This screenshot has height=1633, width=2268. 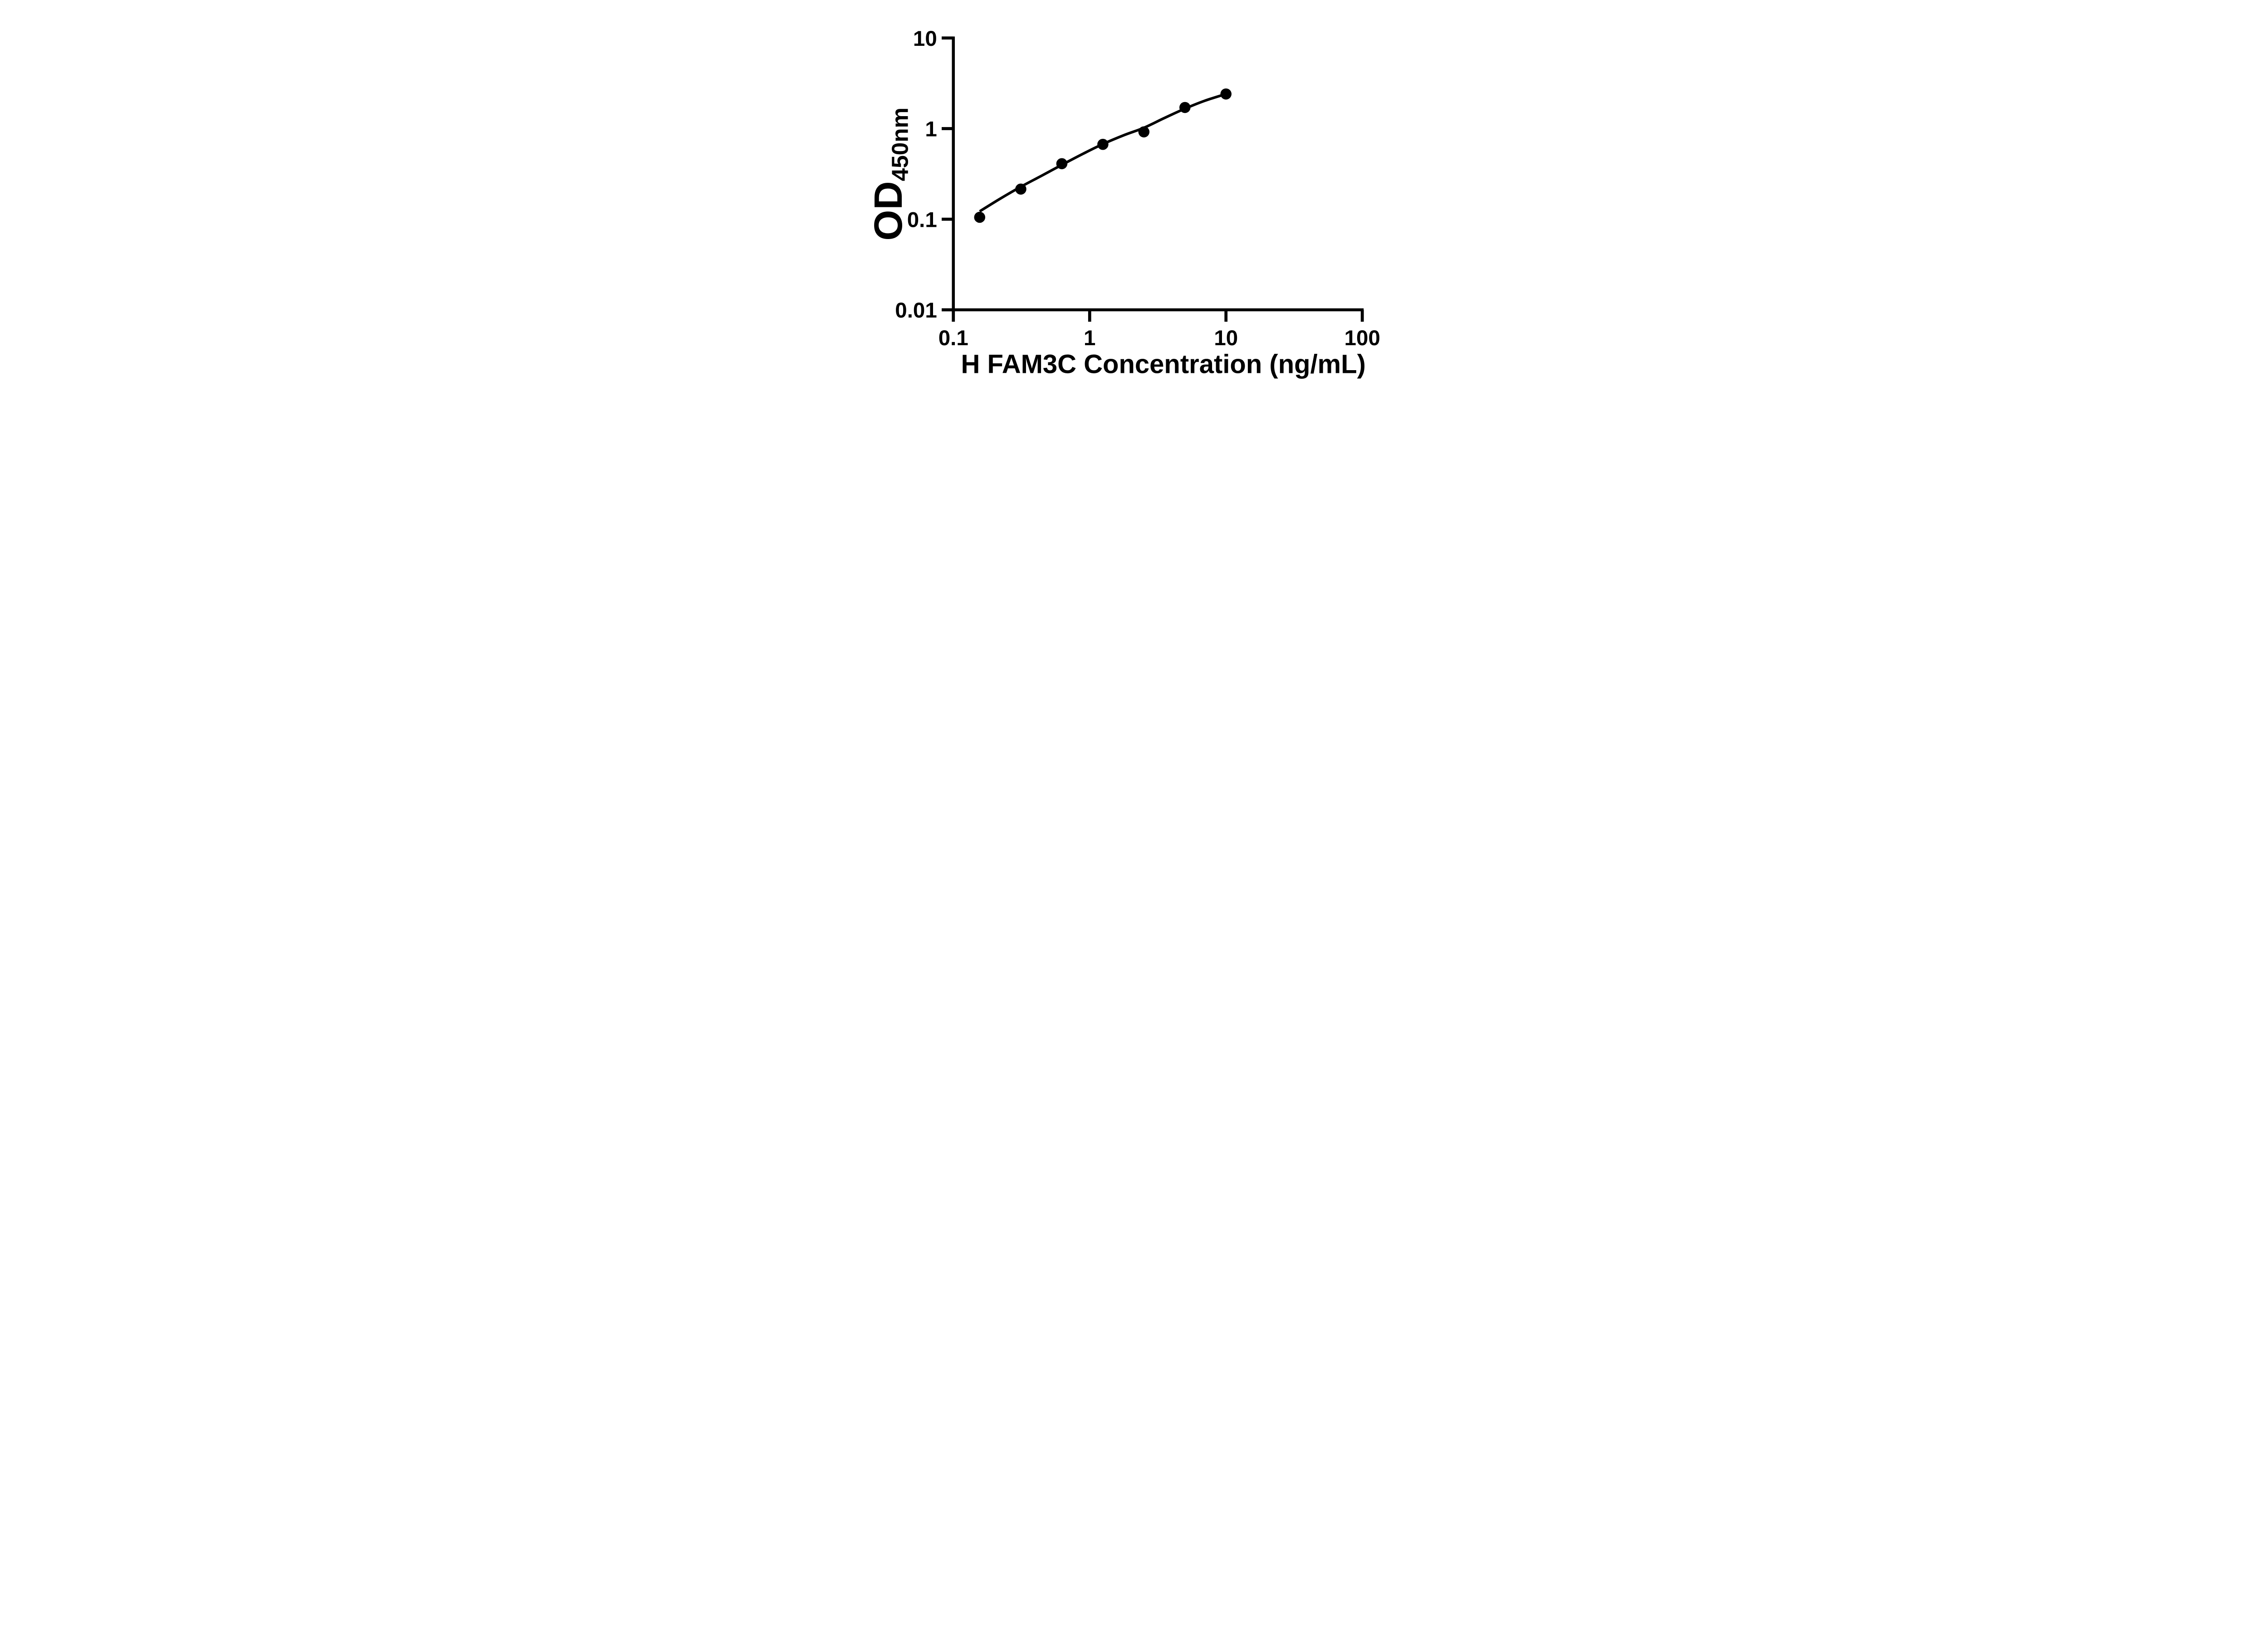 I want to click on y-axis-title: OD450nm, so click(x=889, y=174).